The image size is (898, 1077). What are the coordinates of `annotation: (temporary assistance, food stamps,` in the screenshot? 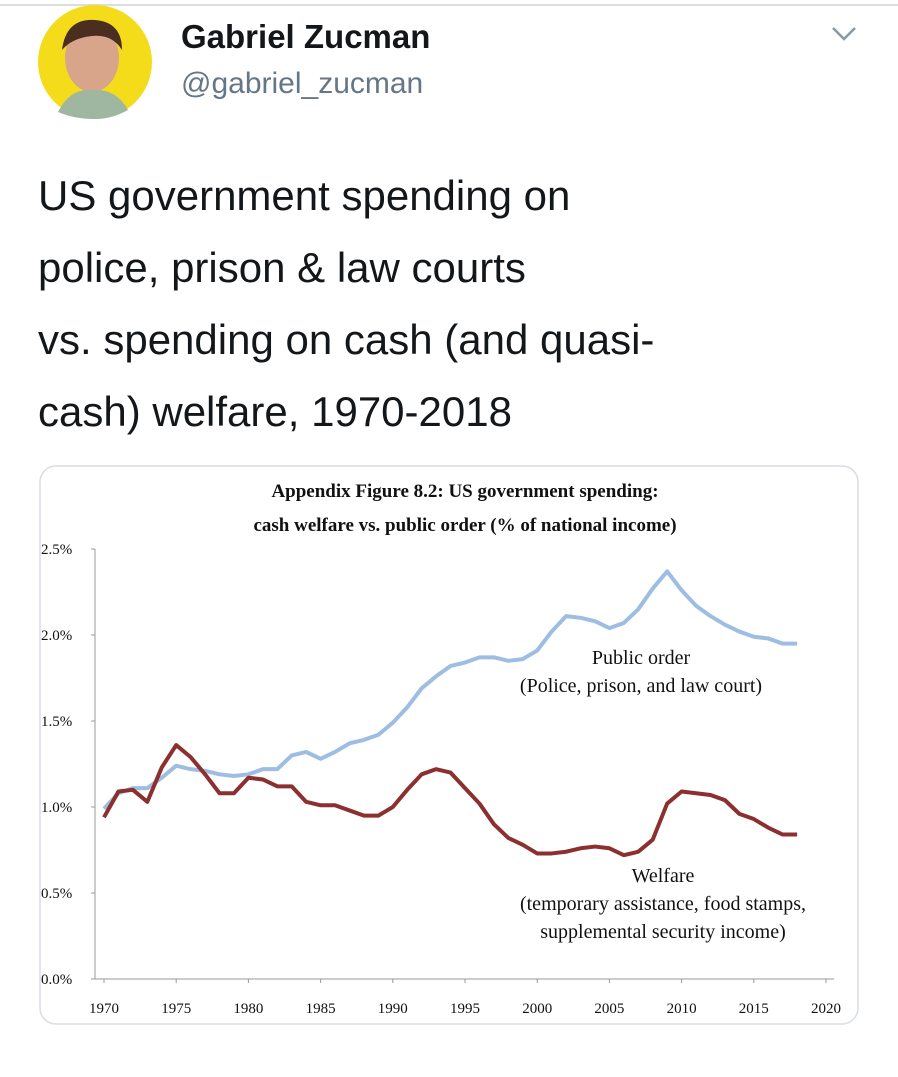 It's located at (663, 904).